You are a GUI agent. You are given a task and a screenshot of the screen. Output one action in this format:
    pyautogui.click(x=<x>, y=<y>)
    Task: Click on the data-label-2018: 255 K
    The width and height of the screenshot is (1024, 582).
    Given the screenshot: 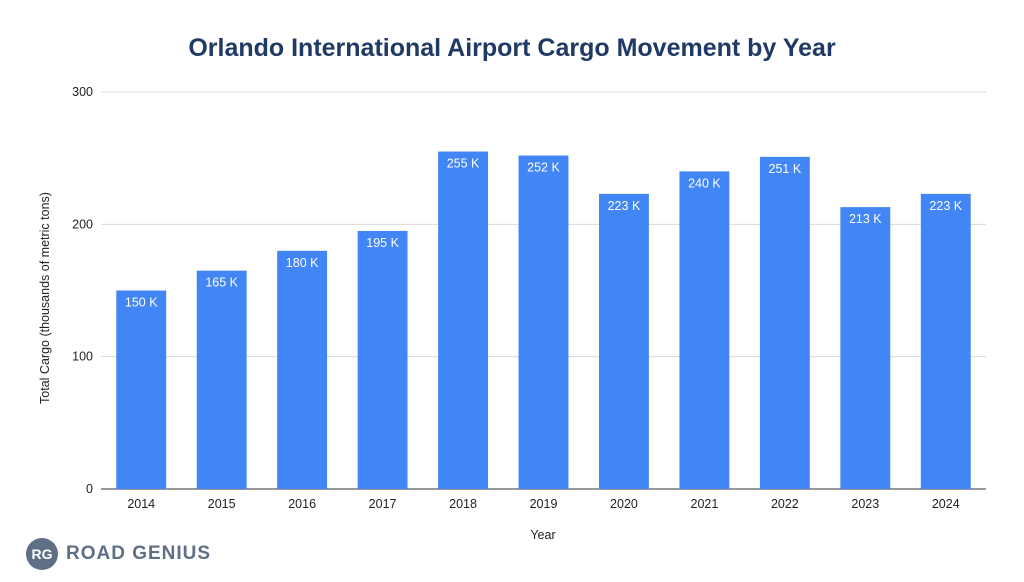 What is the action you would take?
    pyautogui.click(x=463, y=164)
    